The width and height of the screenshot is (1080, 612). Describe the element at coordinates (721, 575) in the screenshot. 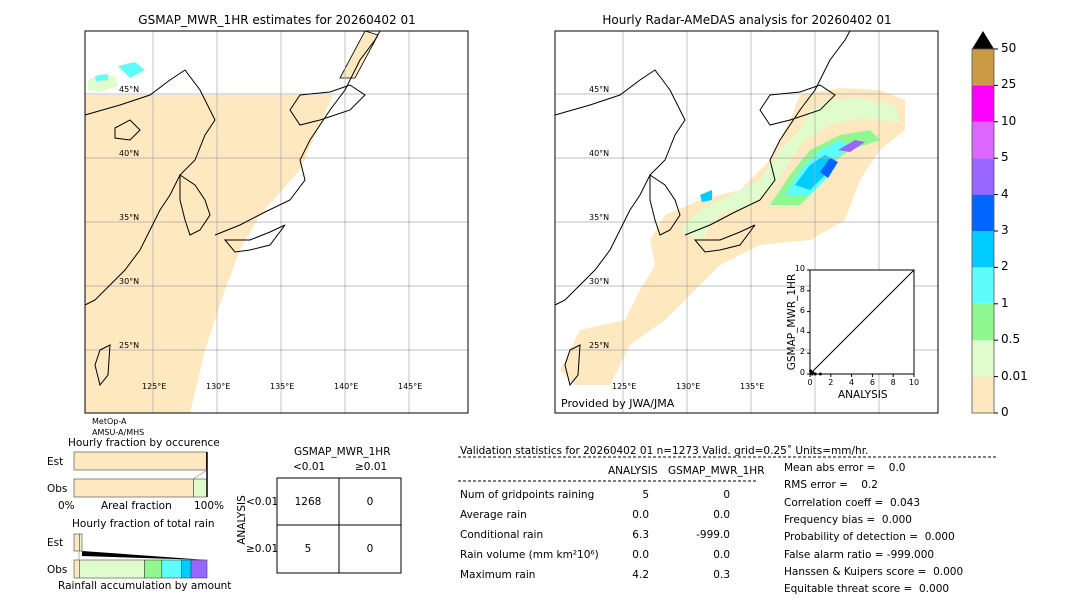

I see `stats-row-gsmap: 0.3` at that location.